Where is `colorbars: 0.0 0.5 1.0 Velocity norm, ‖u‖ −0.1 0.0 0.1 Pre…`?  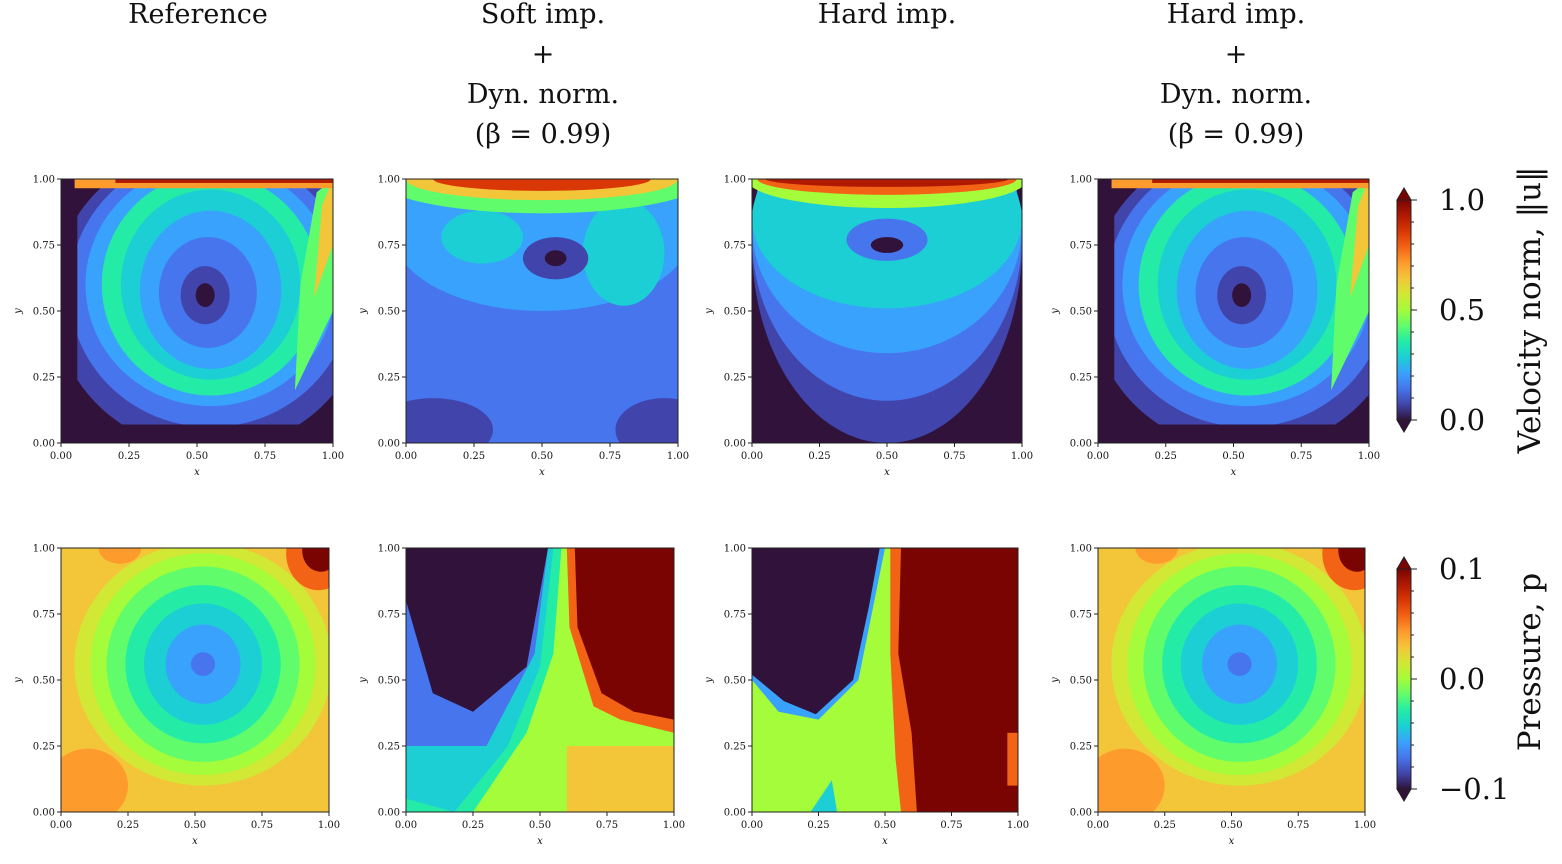 colorbars: 0.0 0.5 1.0 Velocity norm, ‖u‖ −0.1 0.0 0.1 Pre… is located at coordinates (1472, 486).